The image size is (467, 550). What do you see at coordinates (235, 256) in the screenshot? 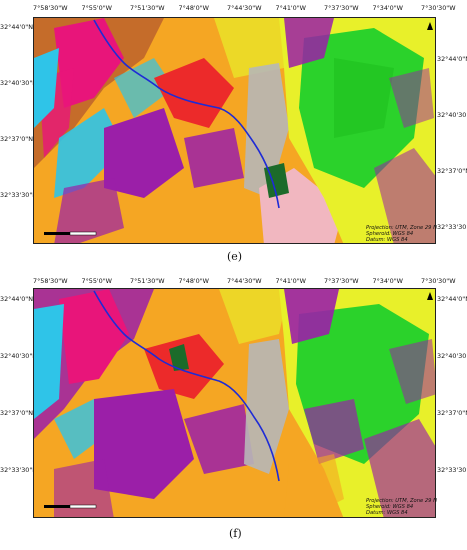
I see `panel-caption: (e)` at bounding box center [235, 256].